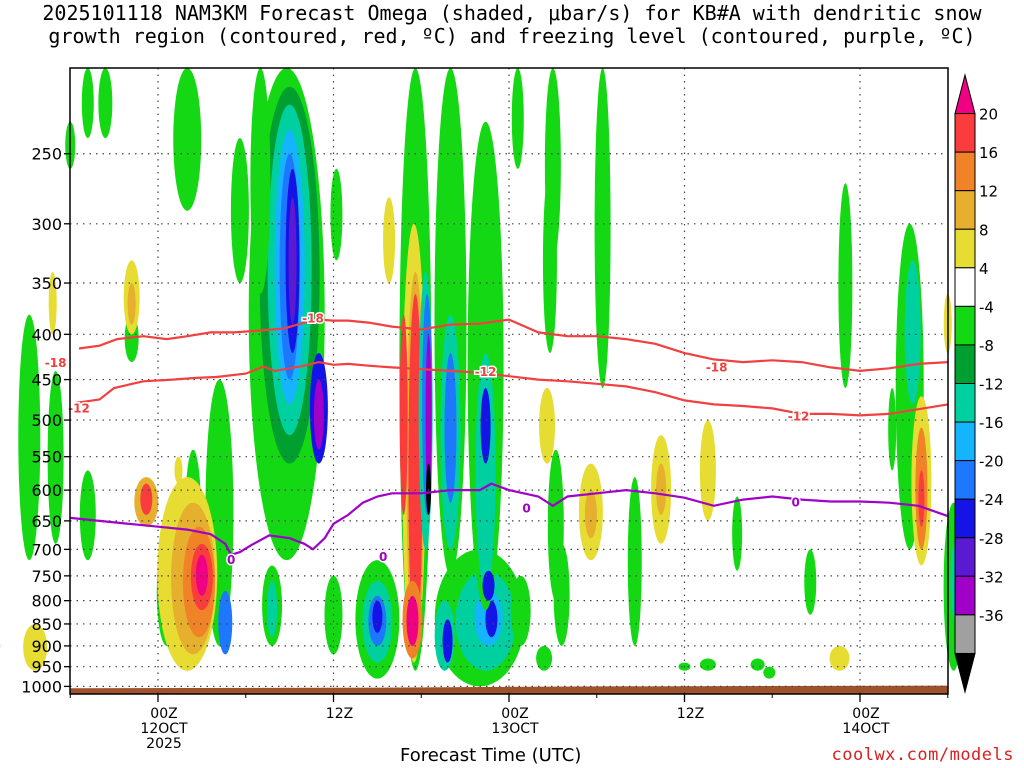  Describe the element at coordinates (986, 346) in the screenshot. I see `colorbar-label: -8` at that location.